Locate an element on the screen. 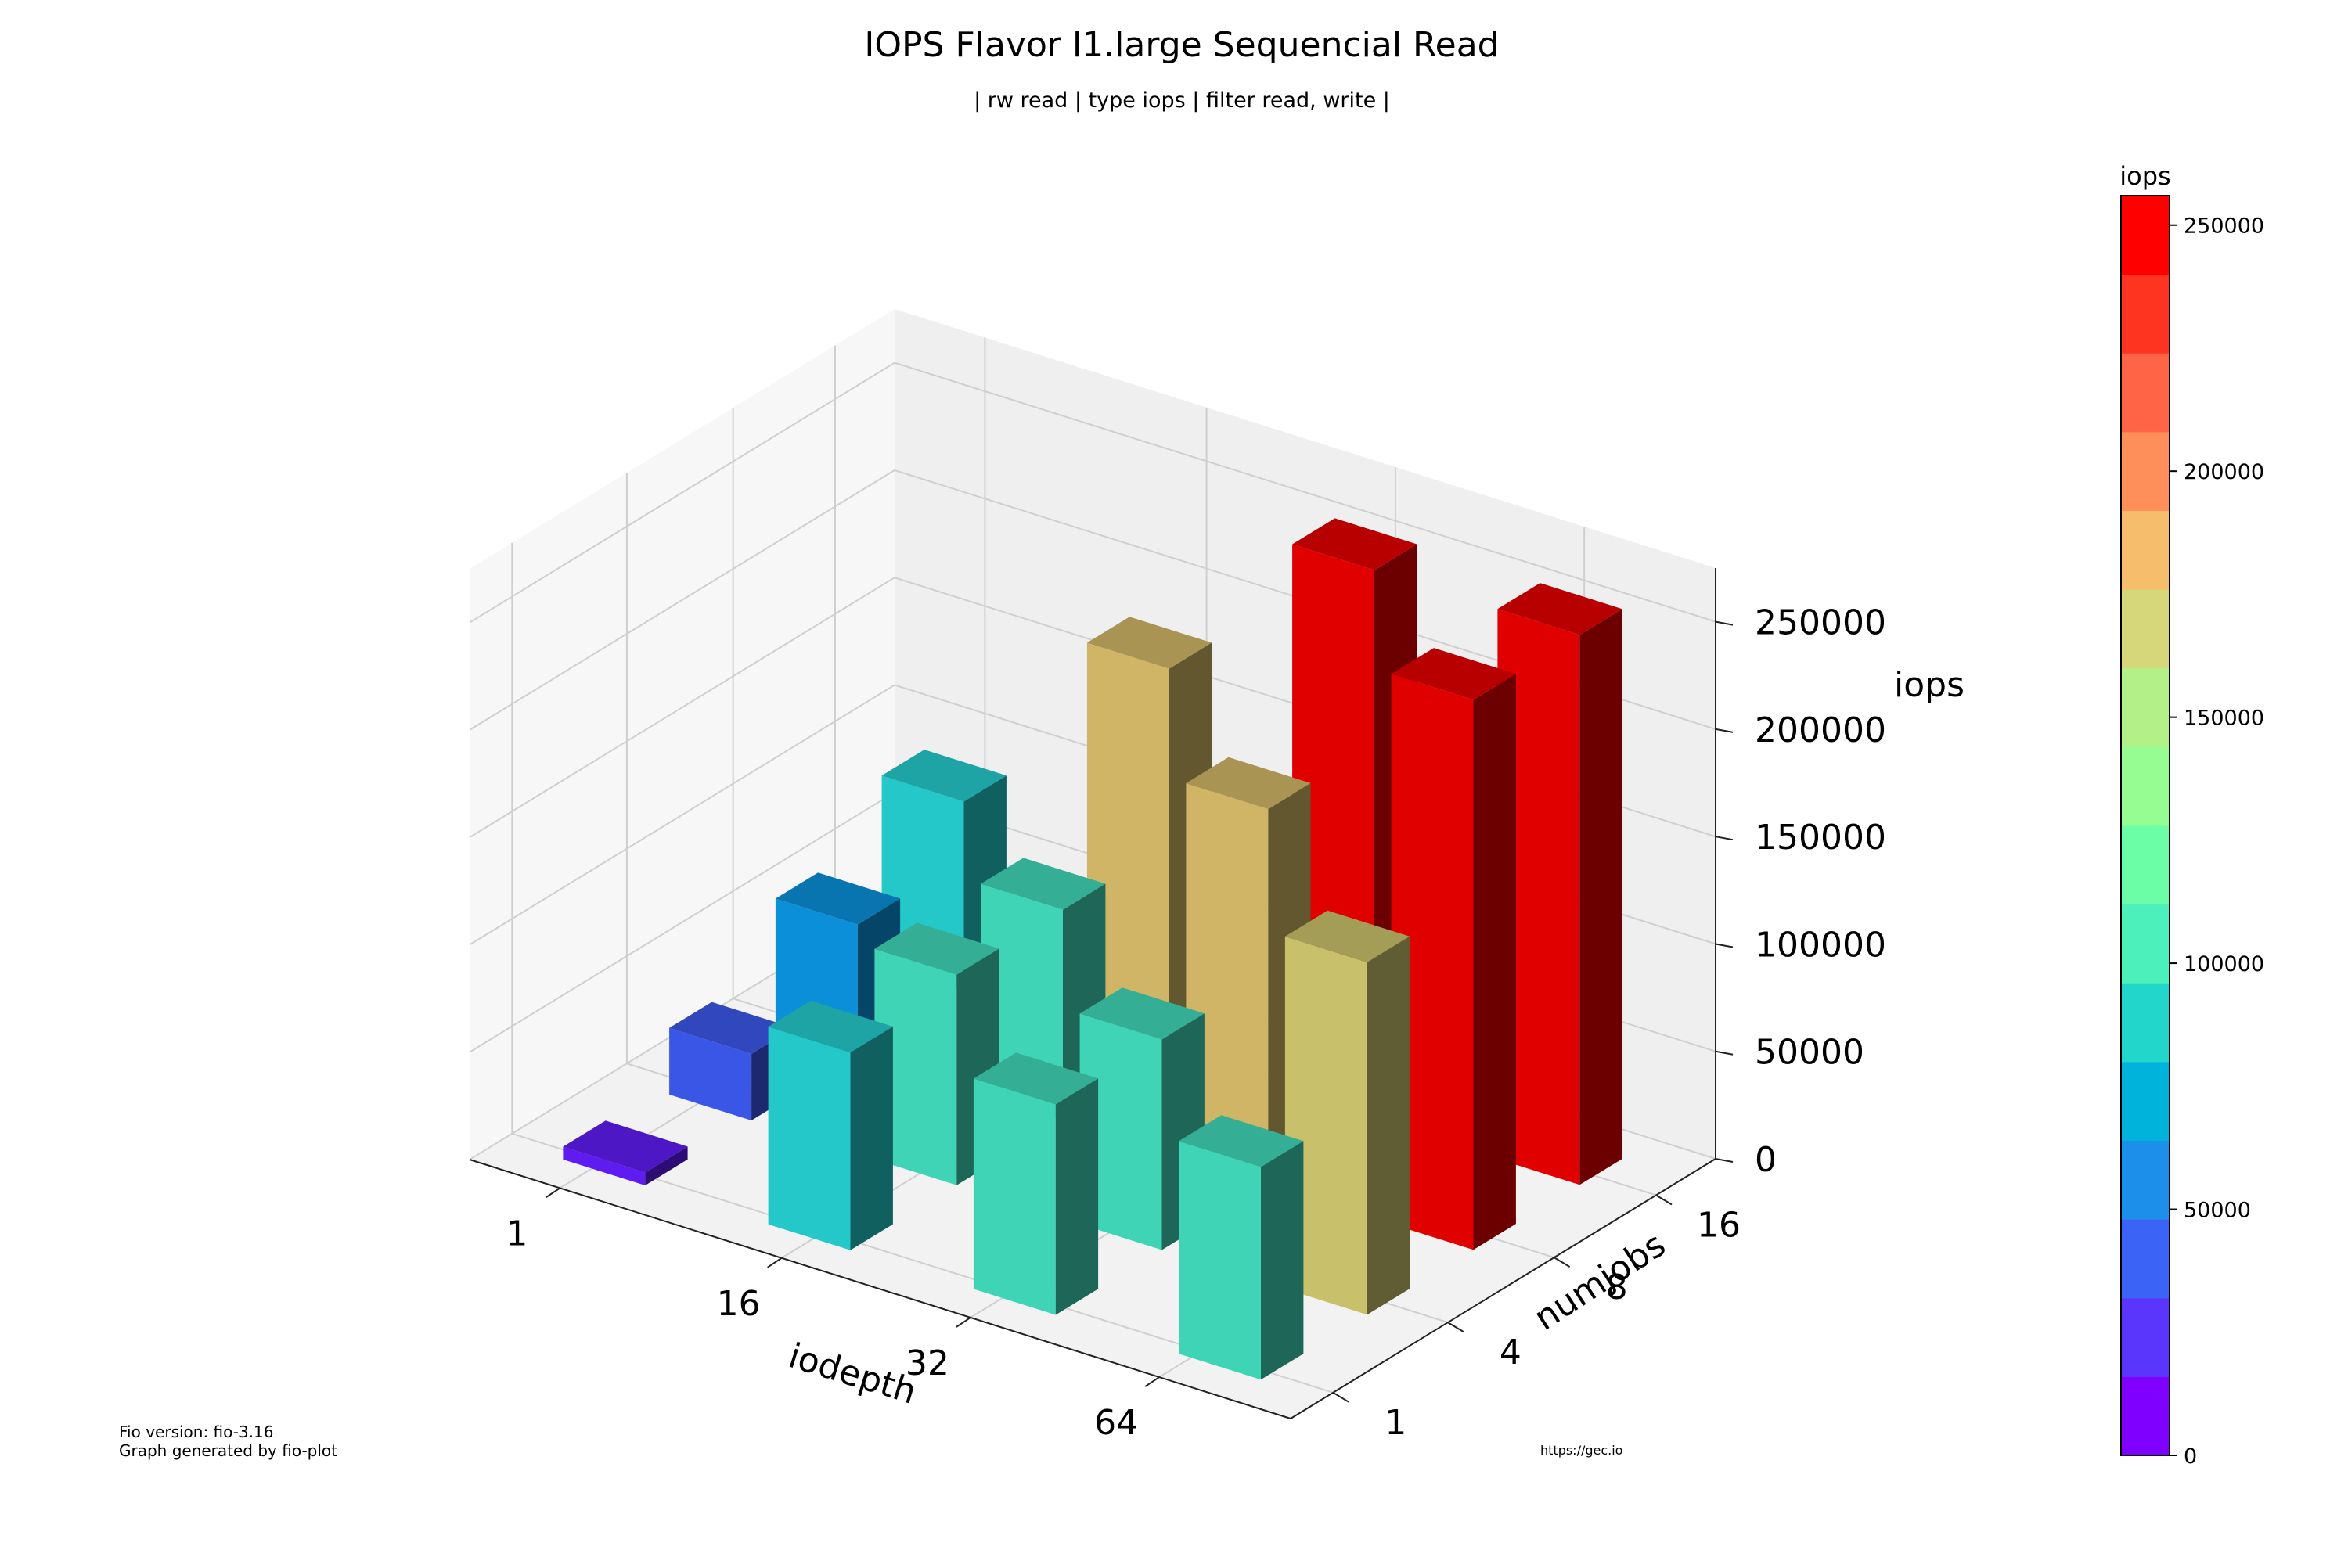 The width and height of the screenshot is (2348, 1568). z-axis-label: iops is located at coordinates (1929, 685).